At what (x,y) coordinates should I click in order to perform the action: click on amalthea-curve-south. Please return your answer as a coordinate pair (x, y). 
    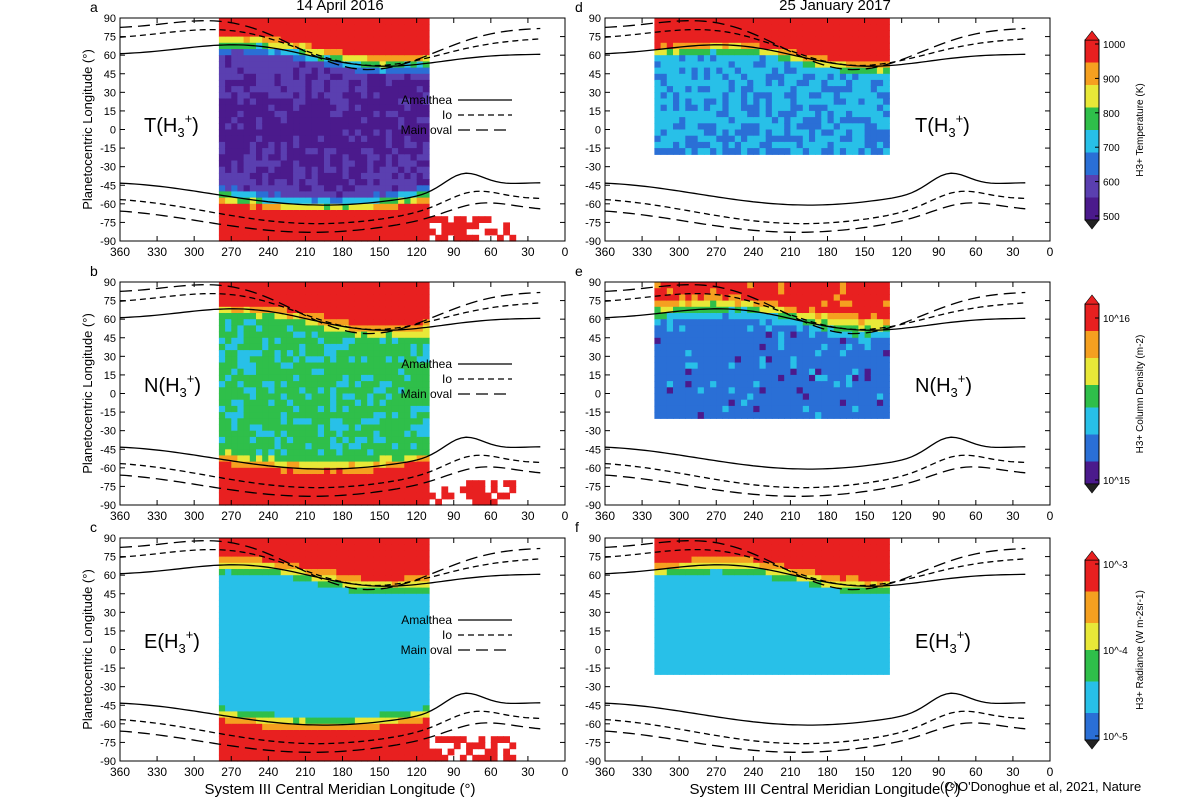
    Looking at the image, I should click on (330, 709).